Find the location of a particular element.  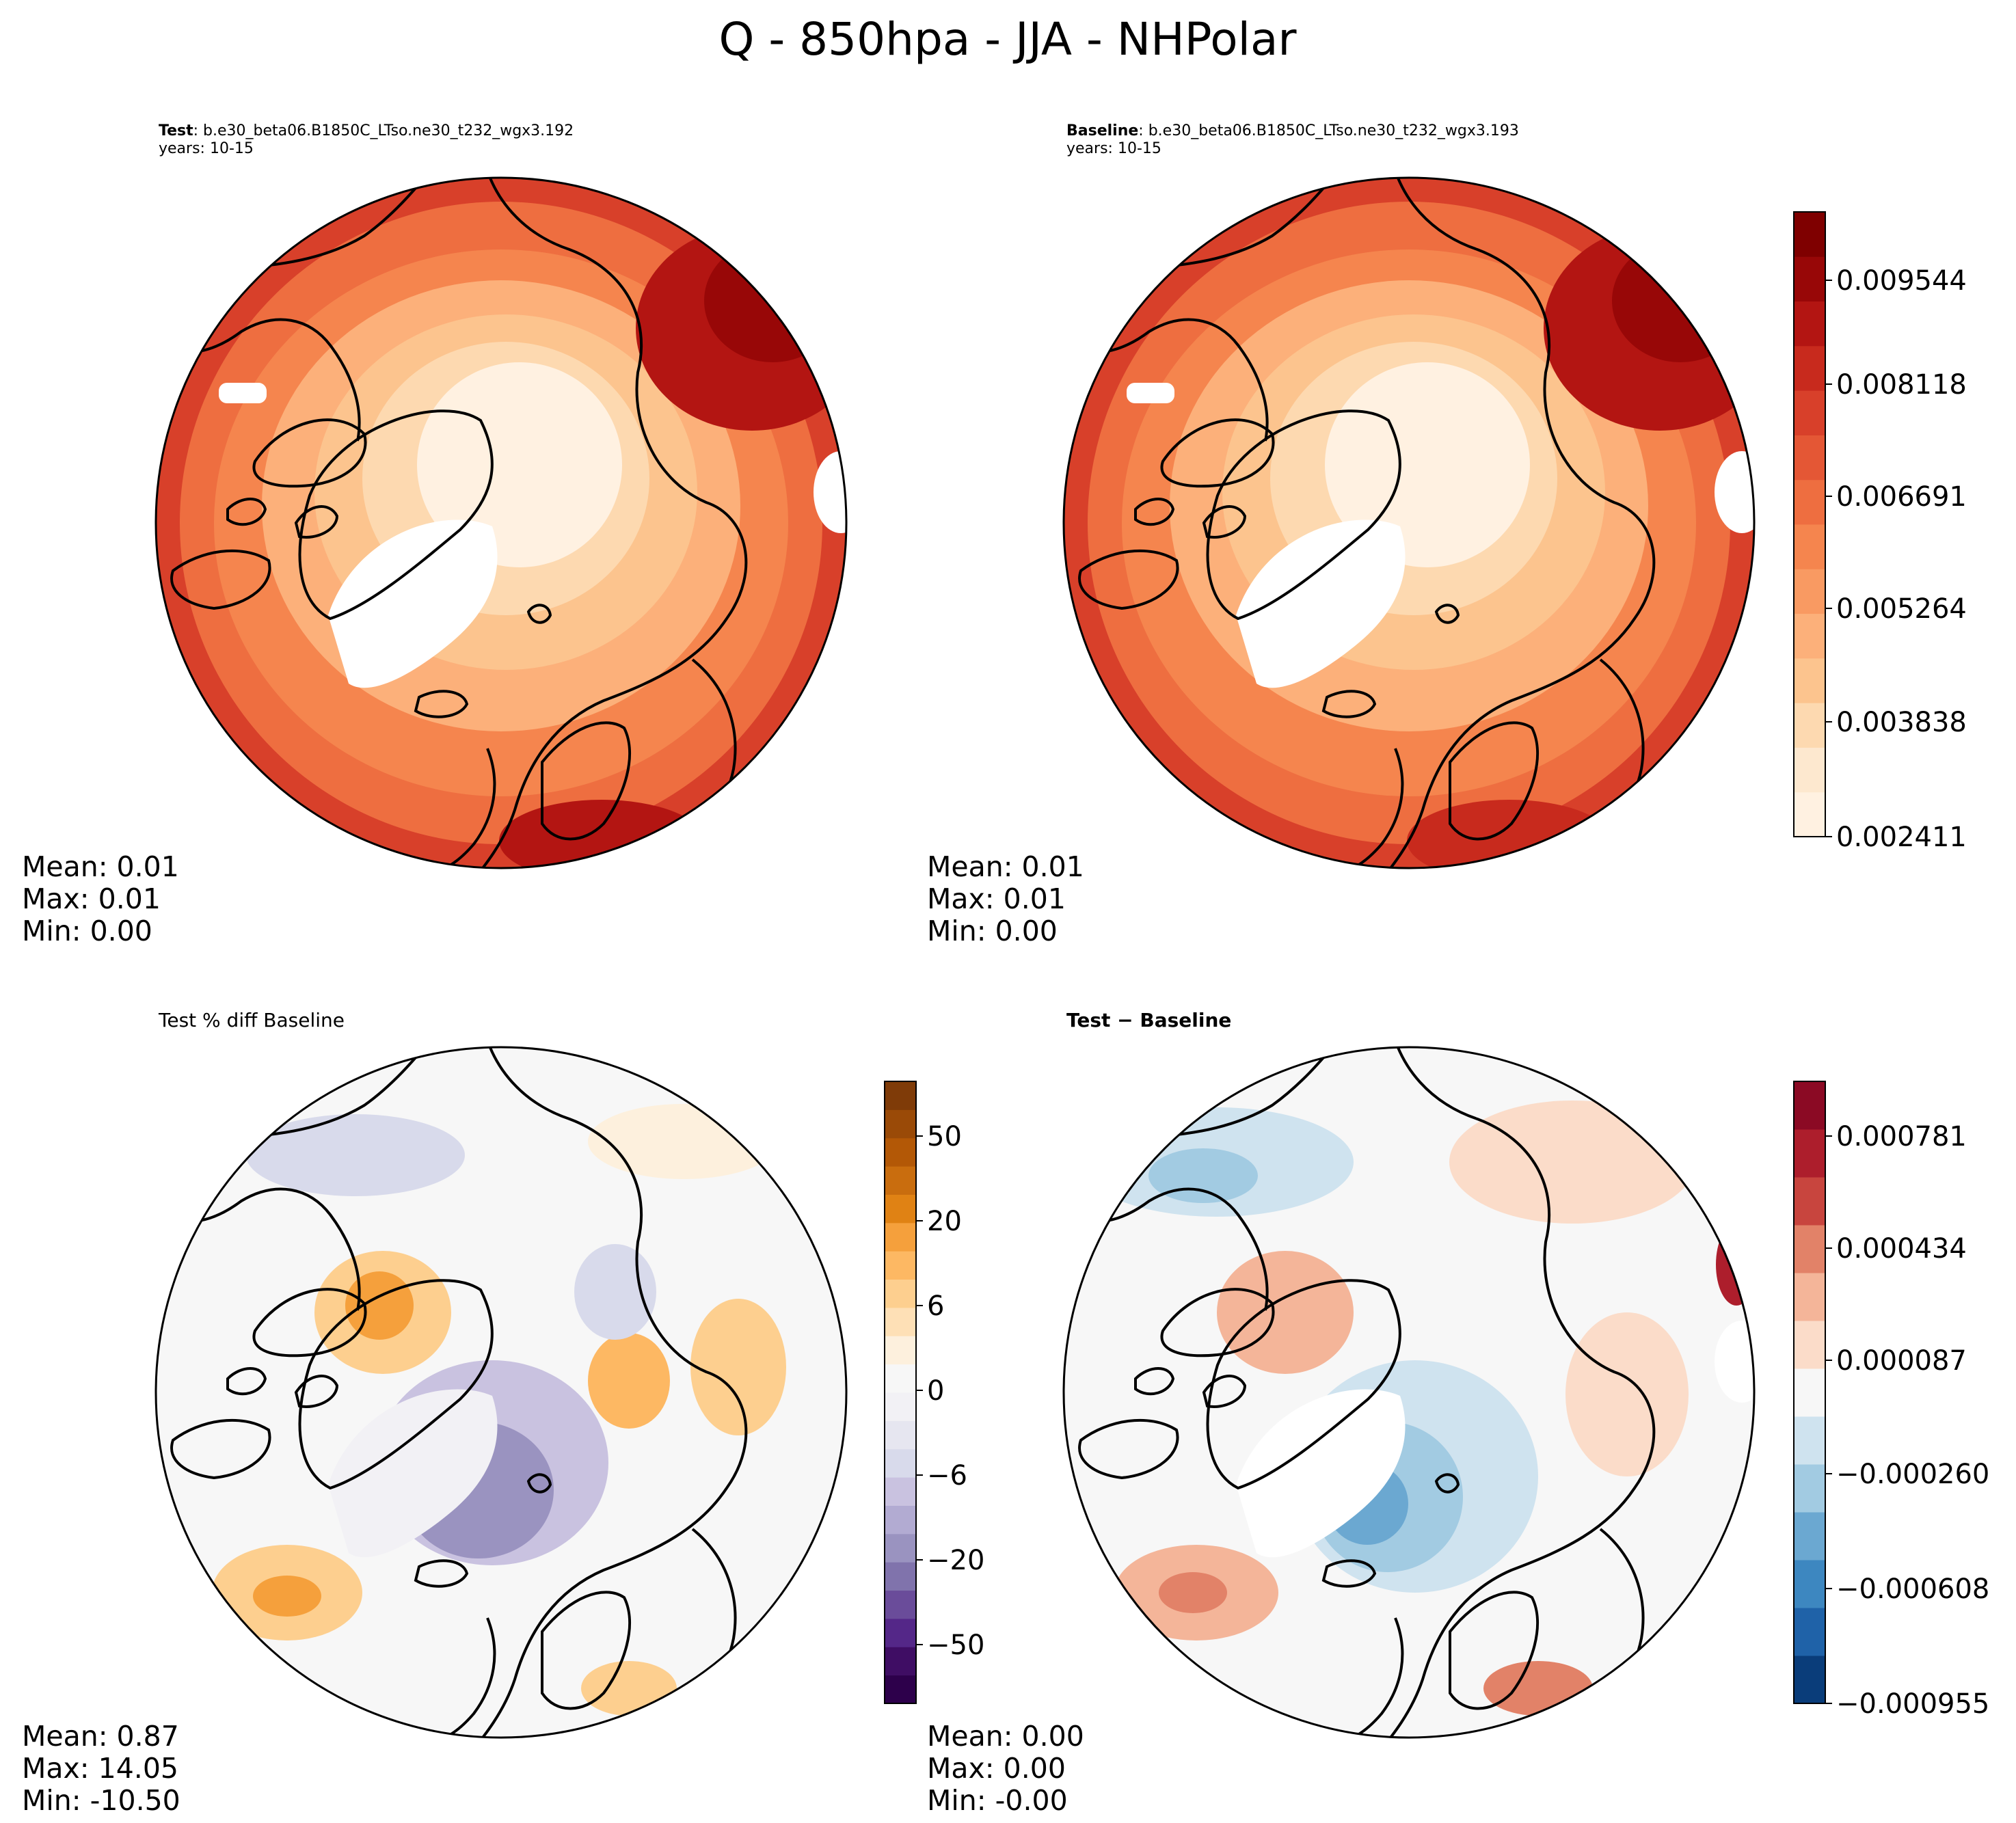

panel-absdiff-max: Max: 0.00 is located at coordinates (996, 1768).